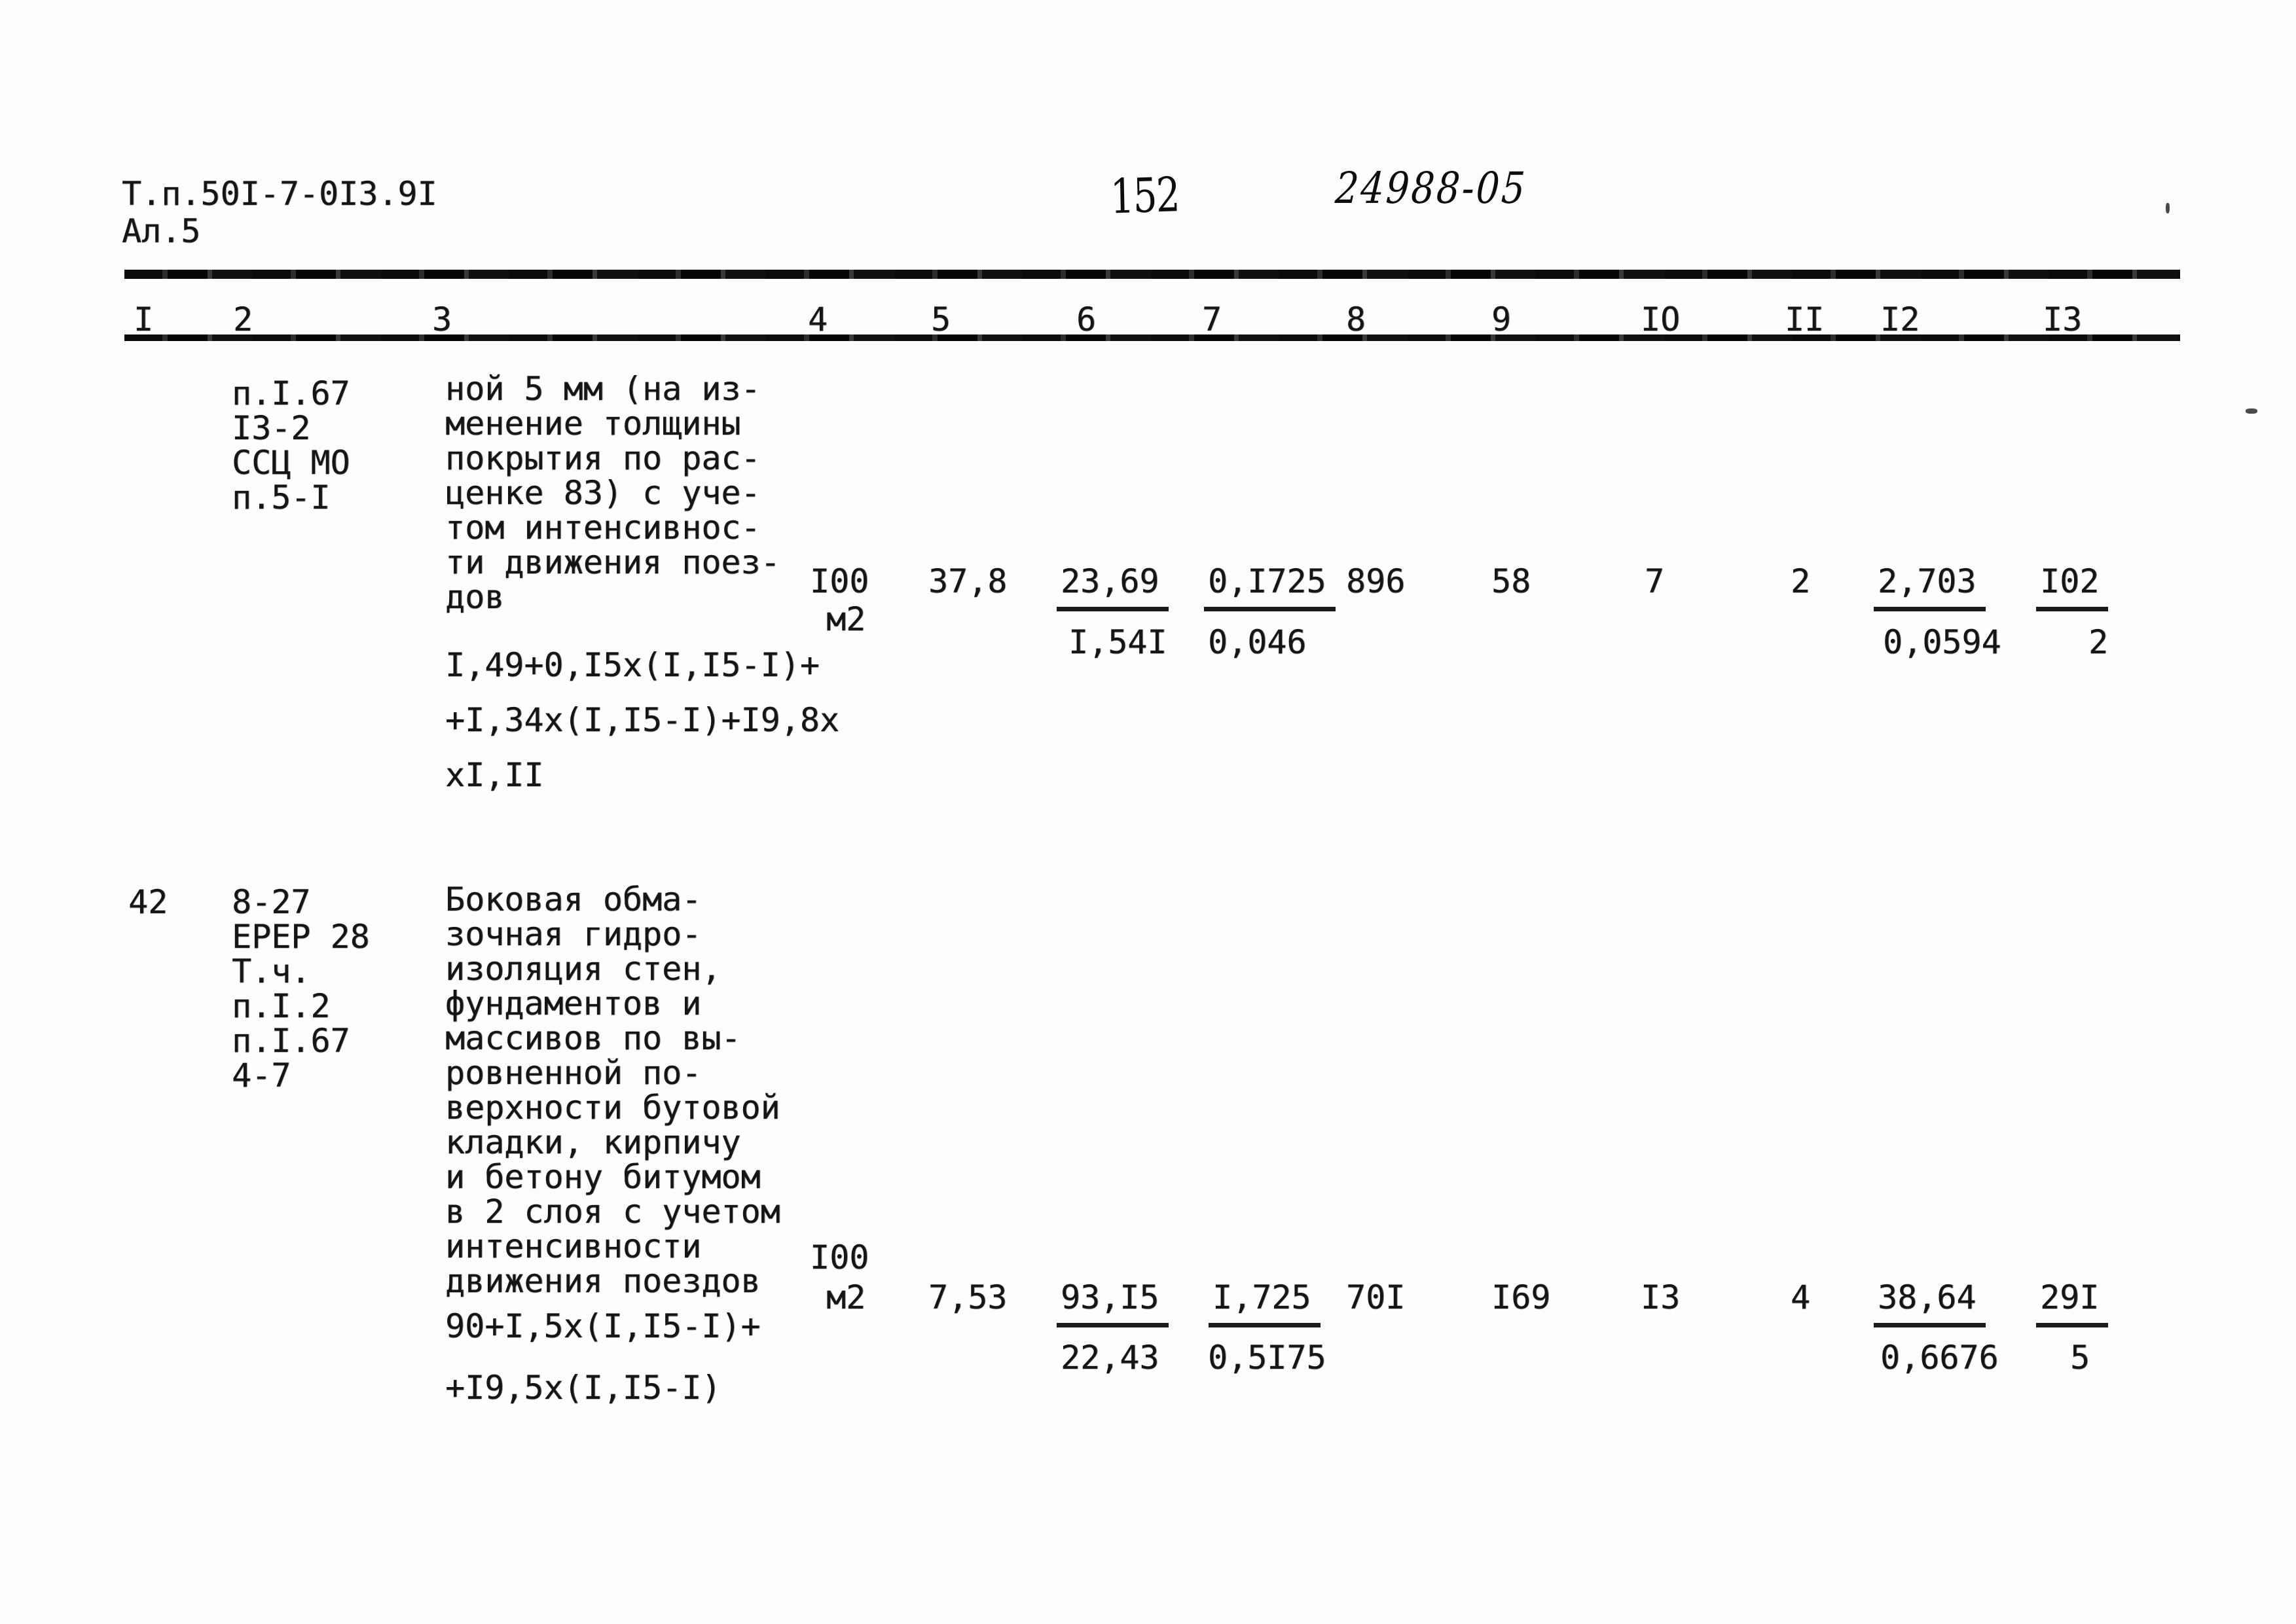 This screenshot has height=1624, width=2296. Describe the element at coordinates (1939, 1358) in the screenshot. I see `row2-cell-col12-bottom: 0,6676` at that location.